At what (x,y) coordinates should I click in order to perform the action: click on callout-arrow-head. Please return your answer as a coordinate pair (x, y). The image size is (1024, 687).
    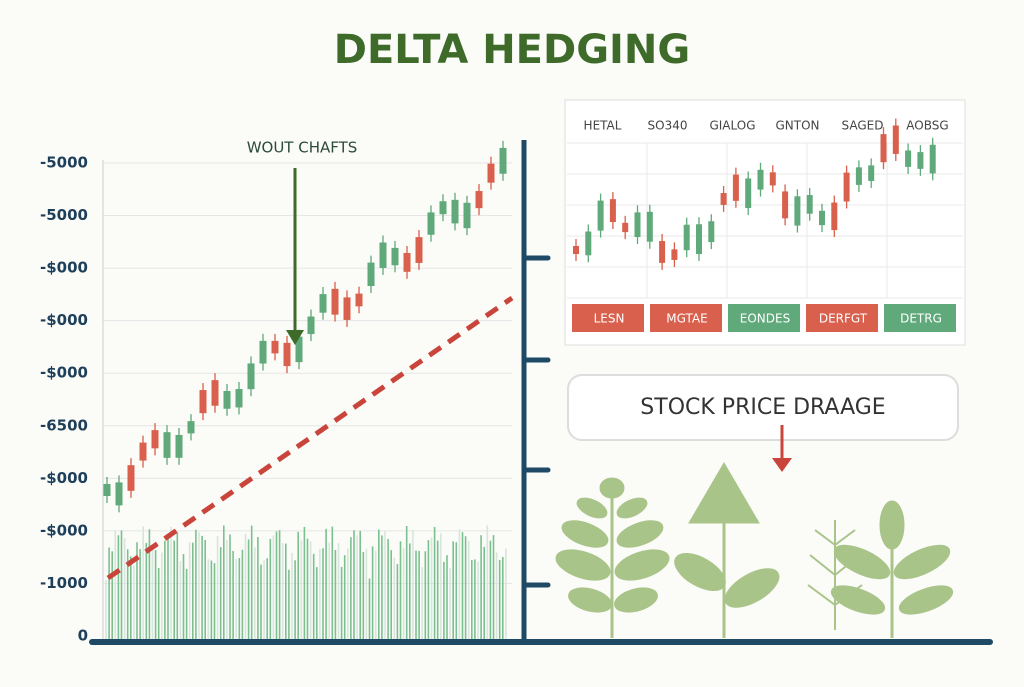
    Looking at the image, I should click on (782, 465).